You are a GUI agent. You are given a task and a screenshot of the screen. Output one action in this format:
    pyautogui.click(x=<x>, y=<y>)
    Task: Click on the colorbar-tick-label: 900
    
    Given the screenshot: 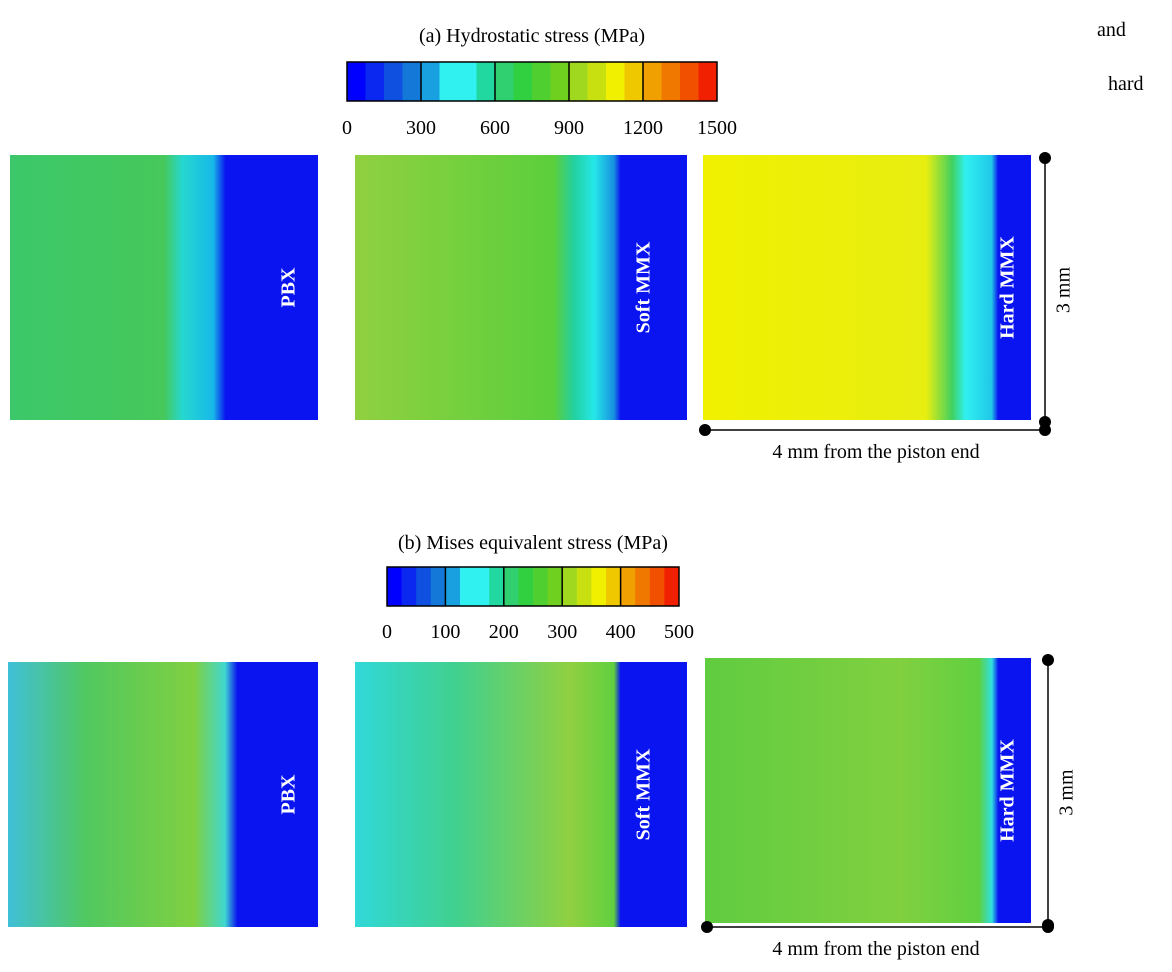 What is the action you would take?
    pyautogui.click(x=569, y=128)
    